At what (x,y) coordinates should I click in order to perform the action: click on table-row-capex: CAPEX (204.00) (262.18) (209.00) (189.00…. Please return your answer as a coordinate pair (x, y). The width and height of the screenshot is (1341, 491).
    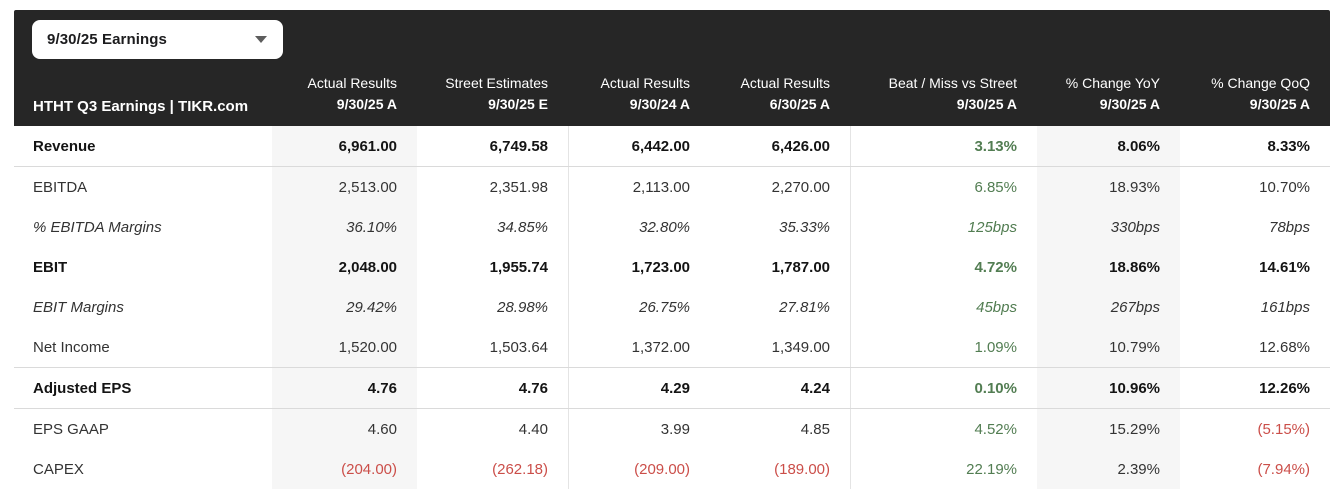
    Looking at the image, I should click on (672, 469).